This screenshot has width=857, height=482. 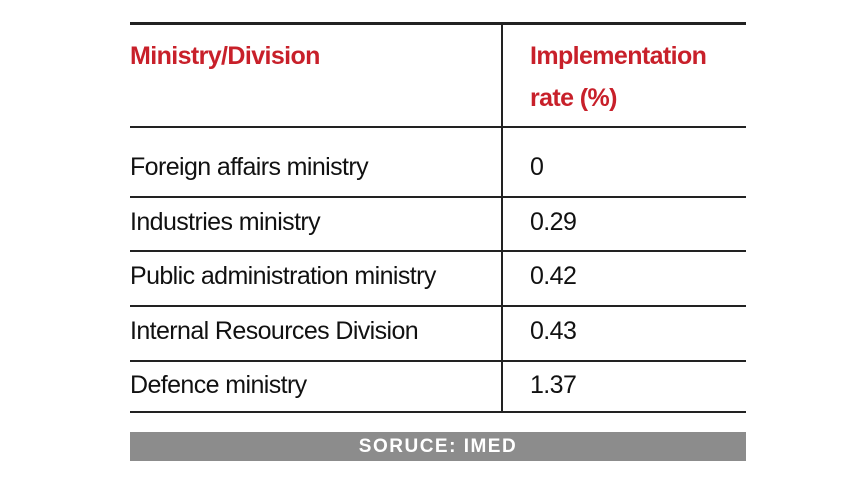 I want to click on top-rule, so click(x=438, y=23).